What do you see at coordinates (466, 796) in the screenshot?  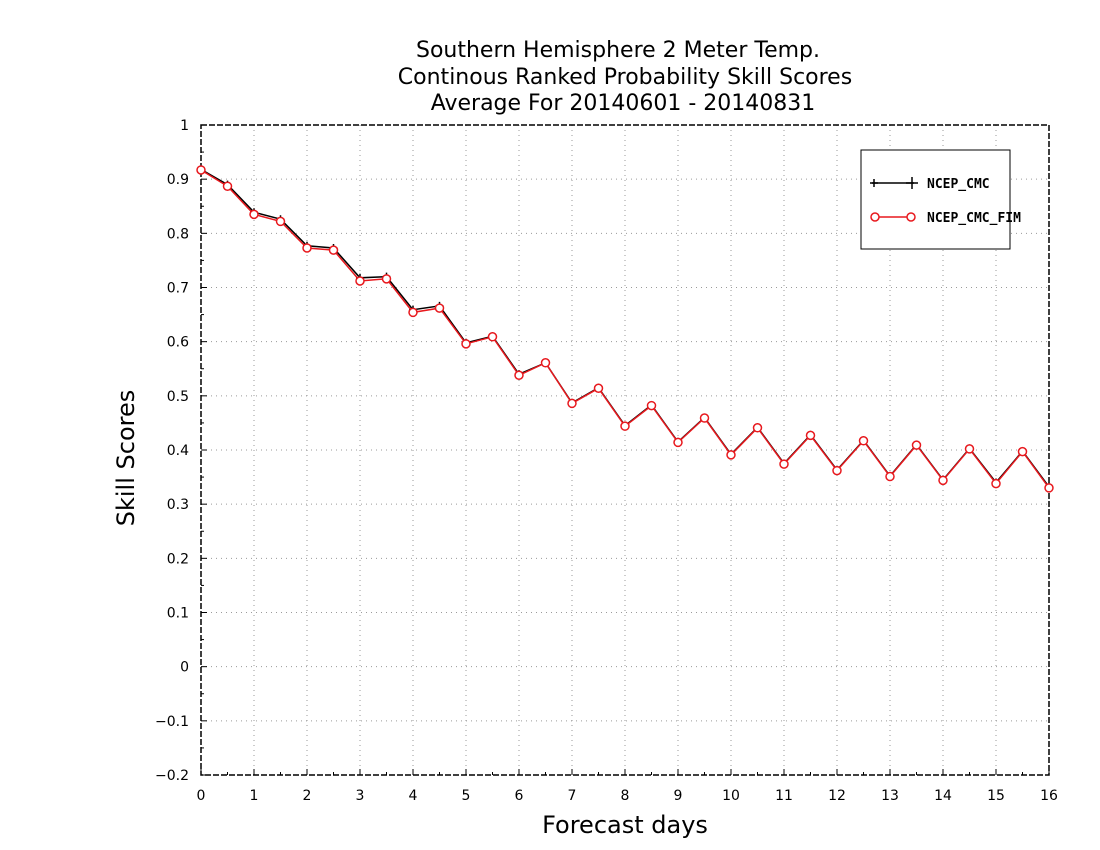 I see `x-tick-label: 5` at bounding box center [466, 796].